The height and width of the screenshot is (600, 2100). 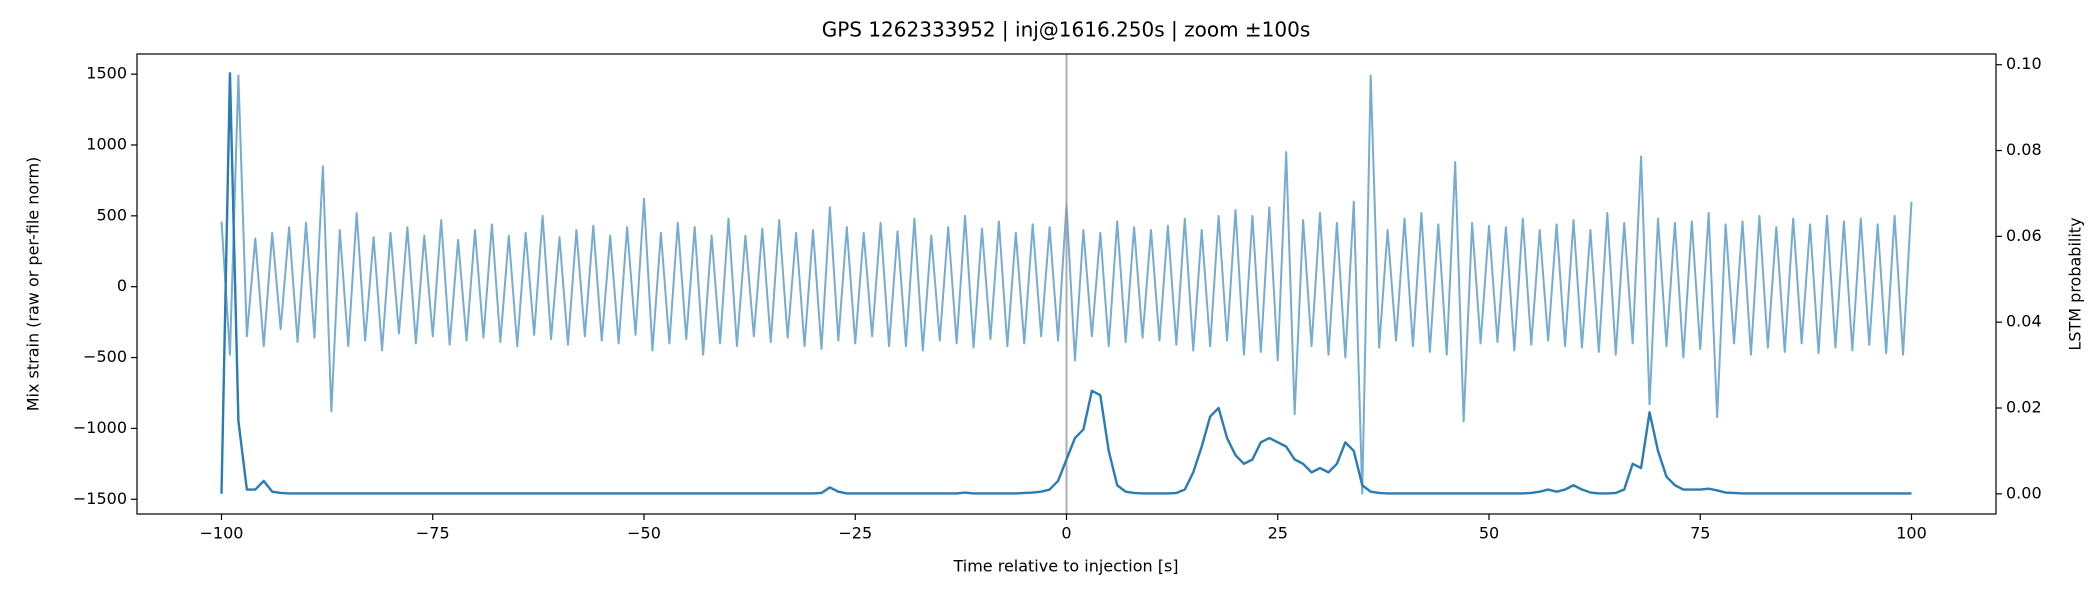 I want to click on x-axis-label: Time relative to injection [s], so click(x=1065, y=566).